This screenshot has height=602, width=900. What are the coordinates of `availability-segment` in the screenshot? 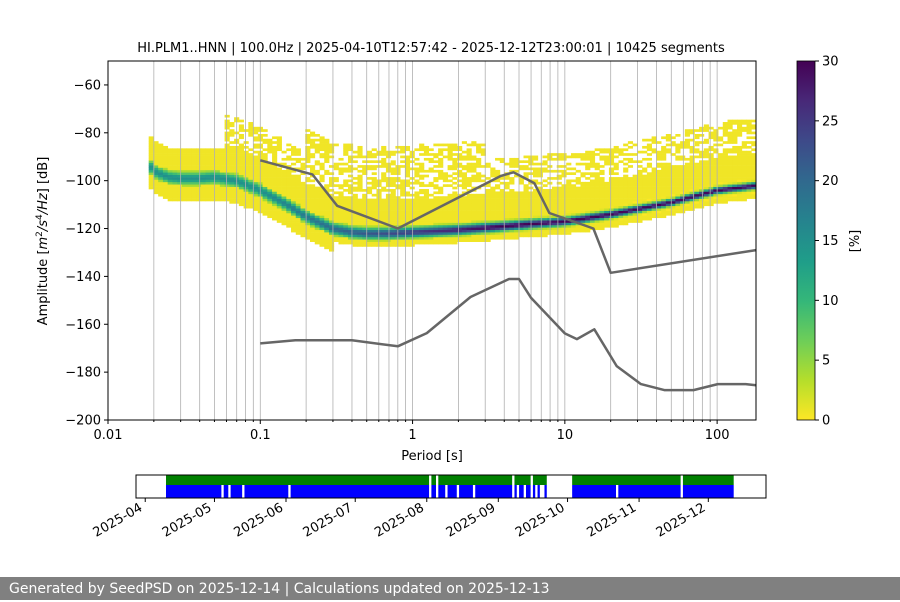 It's located at (534, 491).